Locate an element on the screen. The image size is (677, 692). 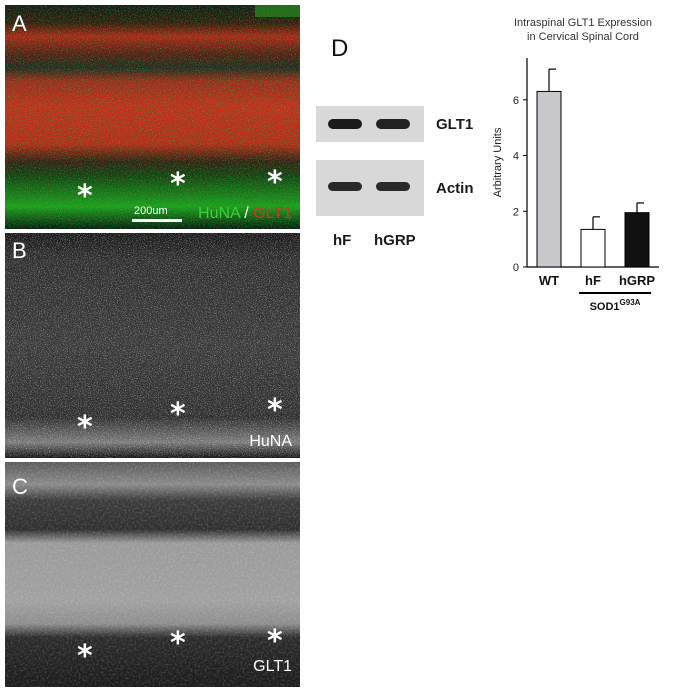
y-tick-label: 0 is located at coordinates (516, 268).